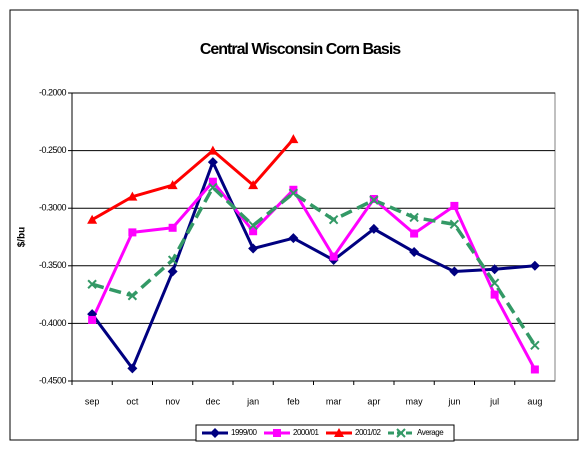  I want to click on x-tick-label: jun, so click(453, 401).